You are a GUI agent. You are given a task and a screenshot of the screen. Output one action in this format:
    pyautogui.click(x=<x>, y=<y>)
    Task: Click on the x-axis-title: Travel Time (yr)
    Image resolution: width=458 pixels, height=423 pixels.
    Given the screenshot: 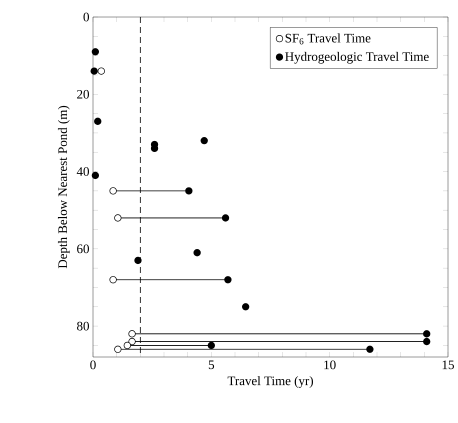 What is the action you would take?
    pyautogui.click(x=270, y=382)
    